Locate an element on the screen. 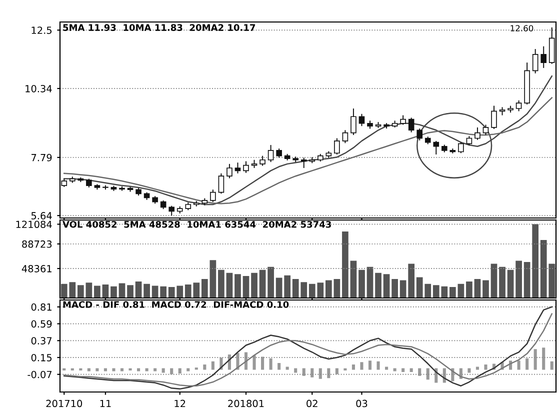  y-tick-label: -0.07 is located at coordinates (40, 374).